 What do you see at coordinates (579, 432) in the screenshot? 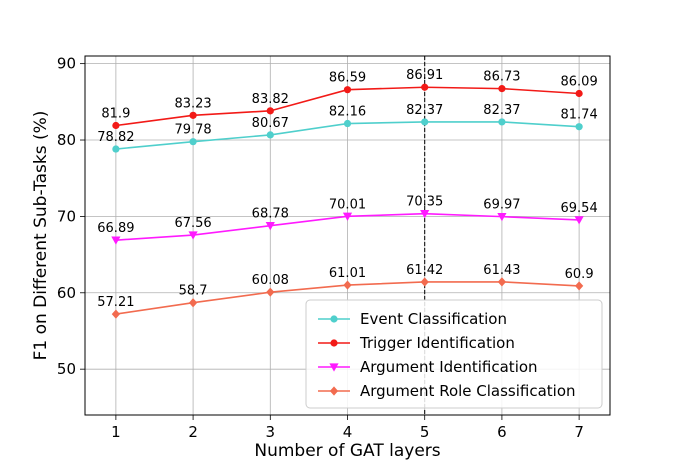
I see `x-tick-label: 7` at bounding box center [579, 432].